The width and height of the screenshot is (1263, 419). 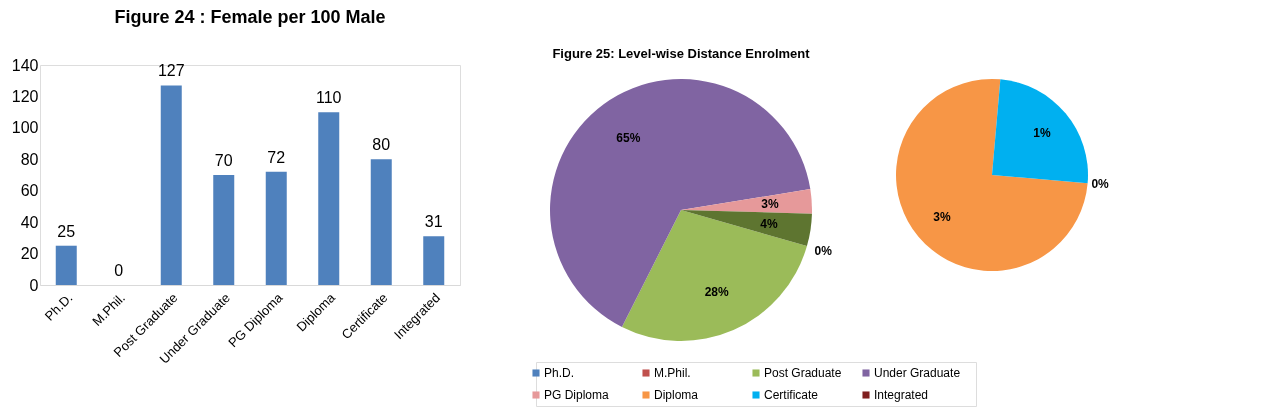 I want to click on chart-title: Figure 25: Level-wise Distance Enrolment, so click(x=681, y=53).